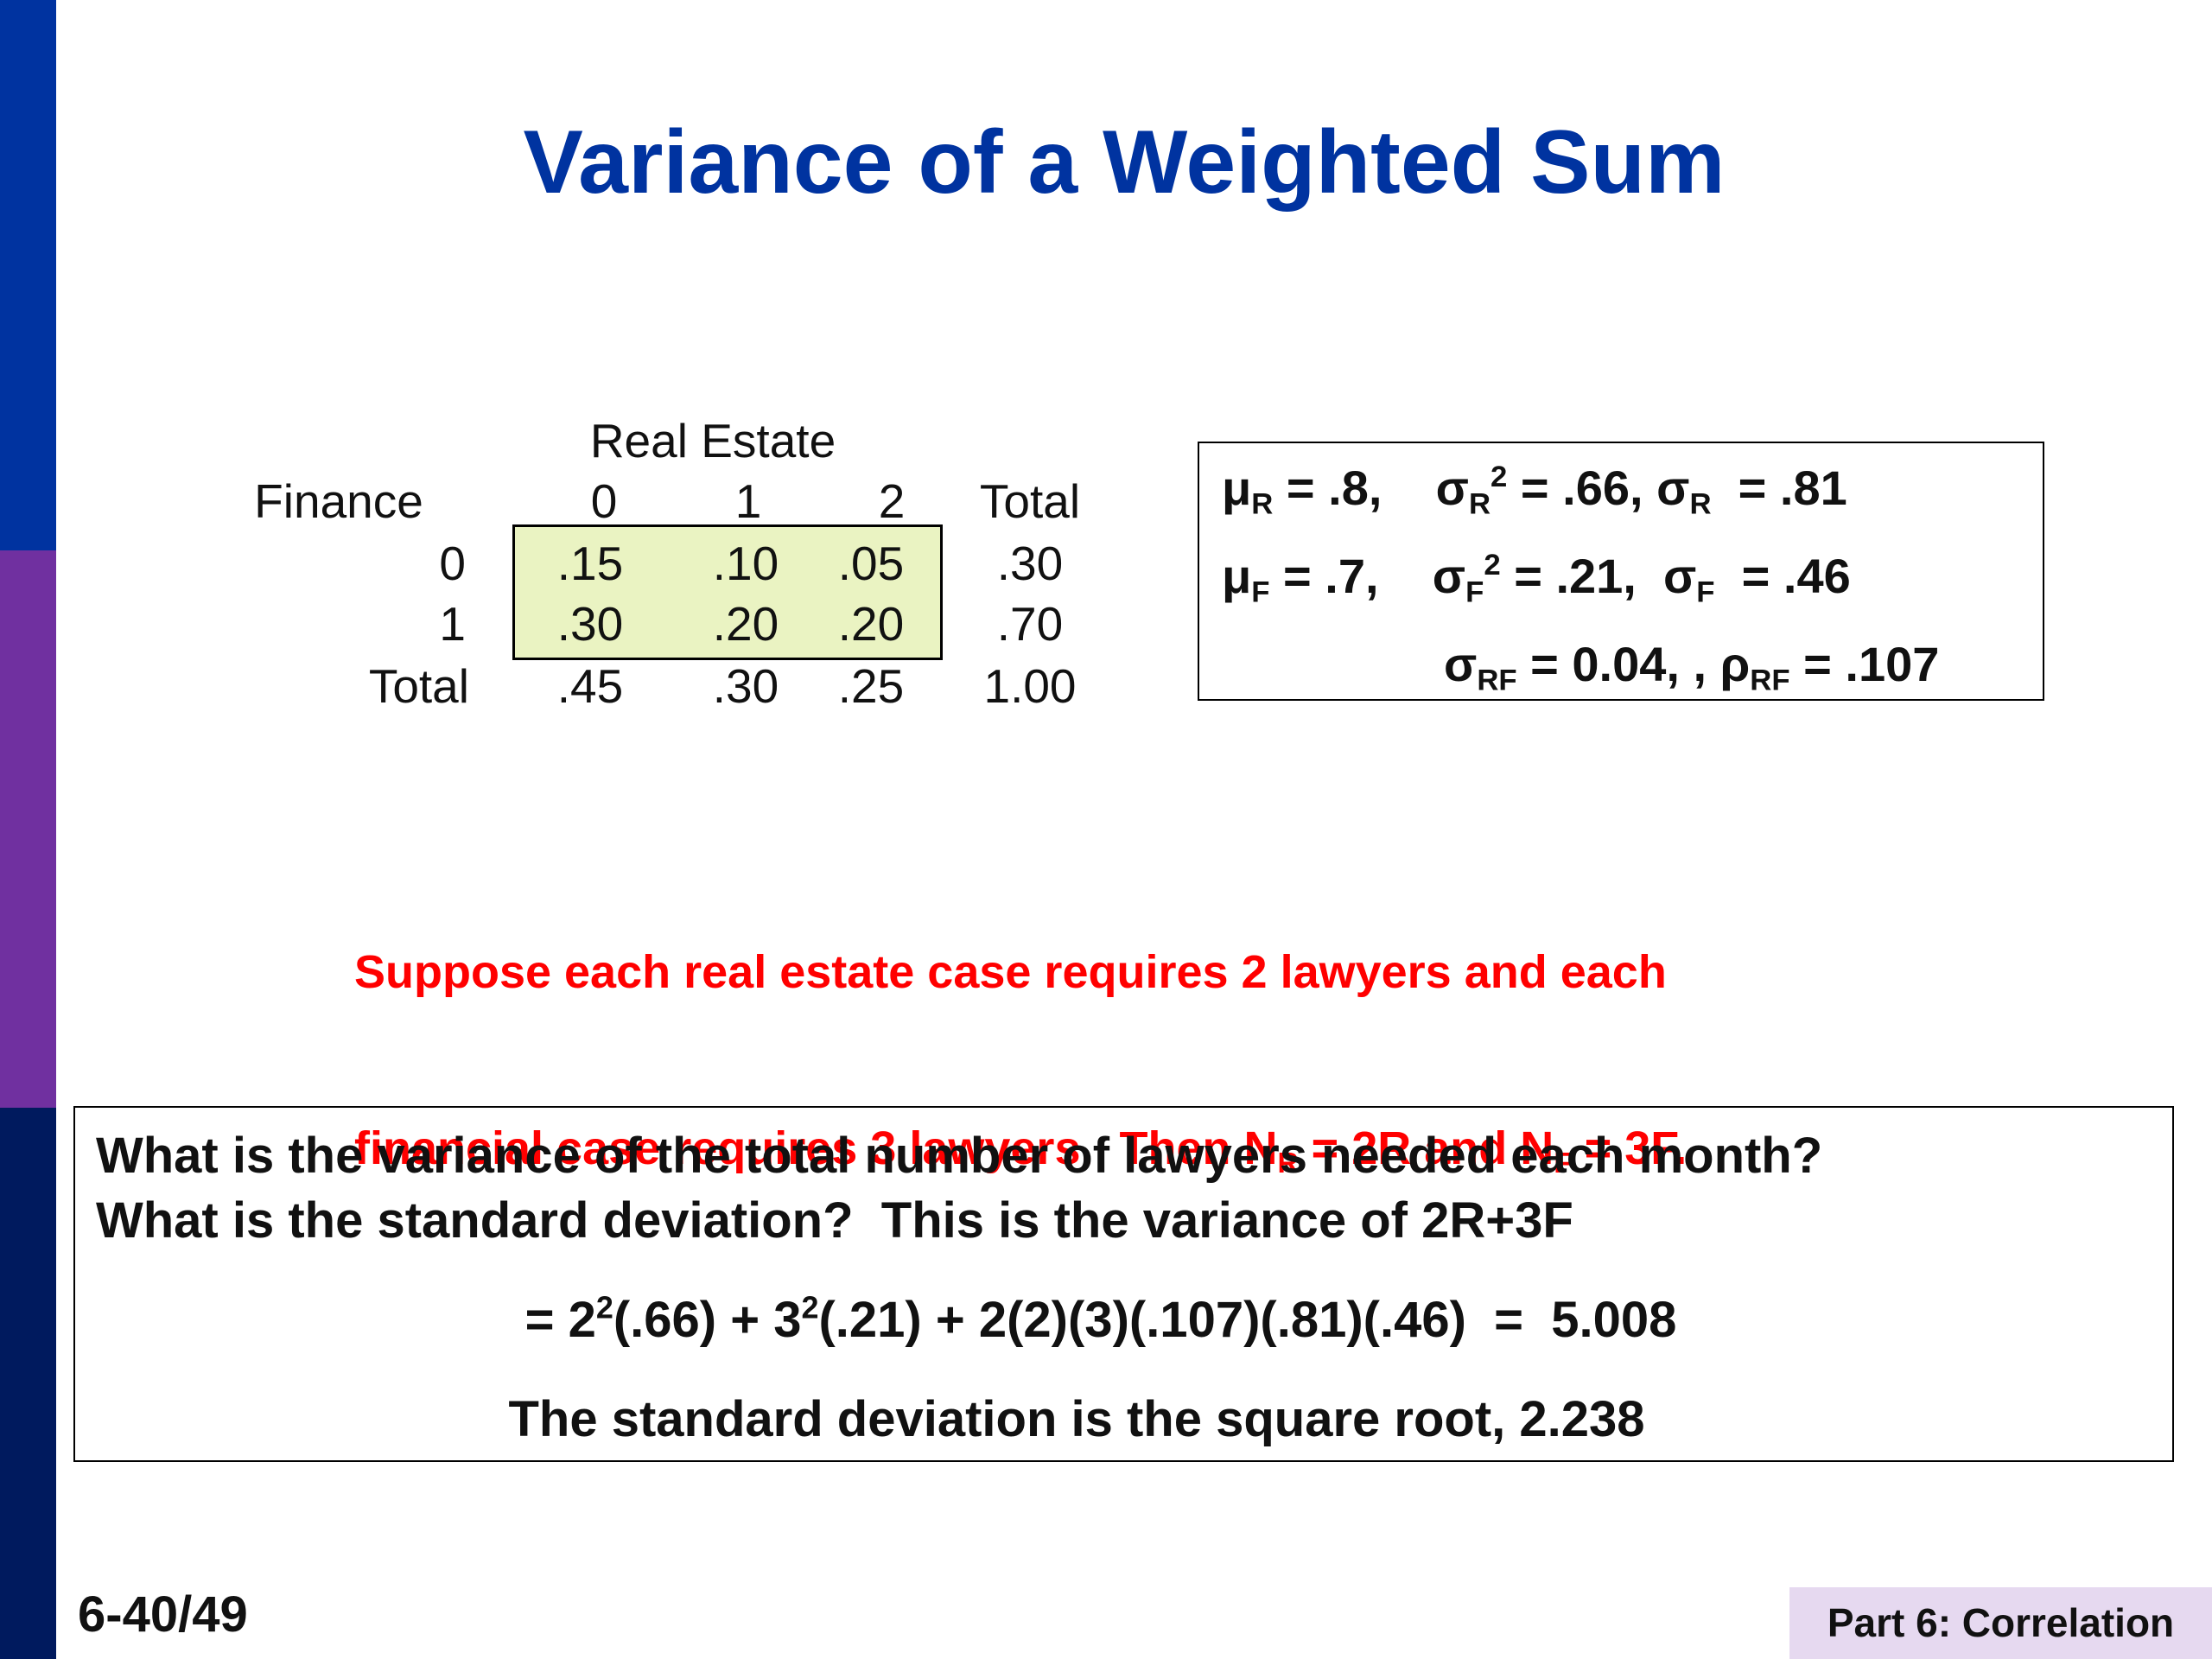  Describe the element at coordinates (560, 1320) in the screenshot. I see `text-run: = 2` at that location.